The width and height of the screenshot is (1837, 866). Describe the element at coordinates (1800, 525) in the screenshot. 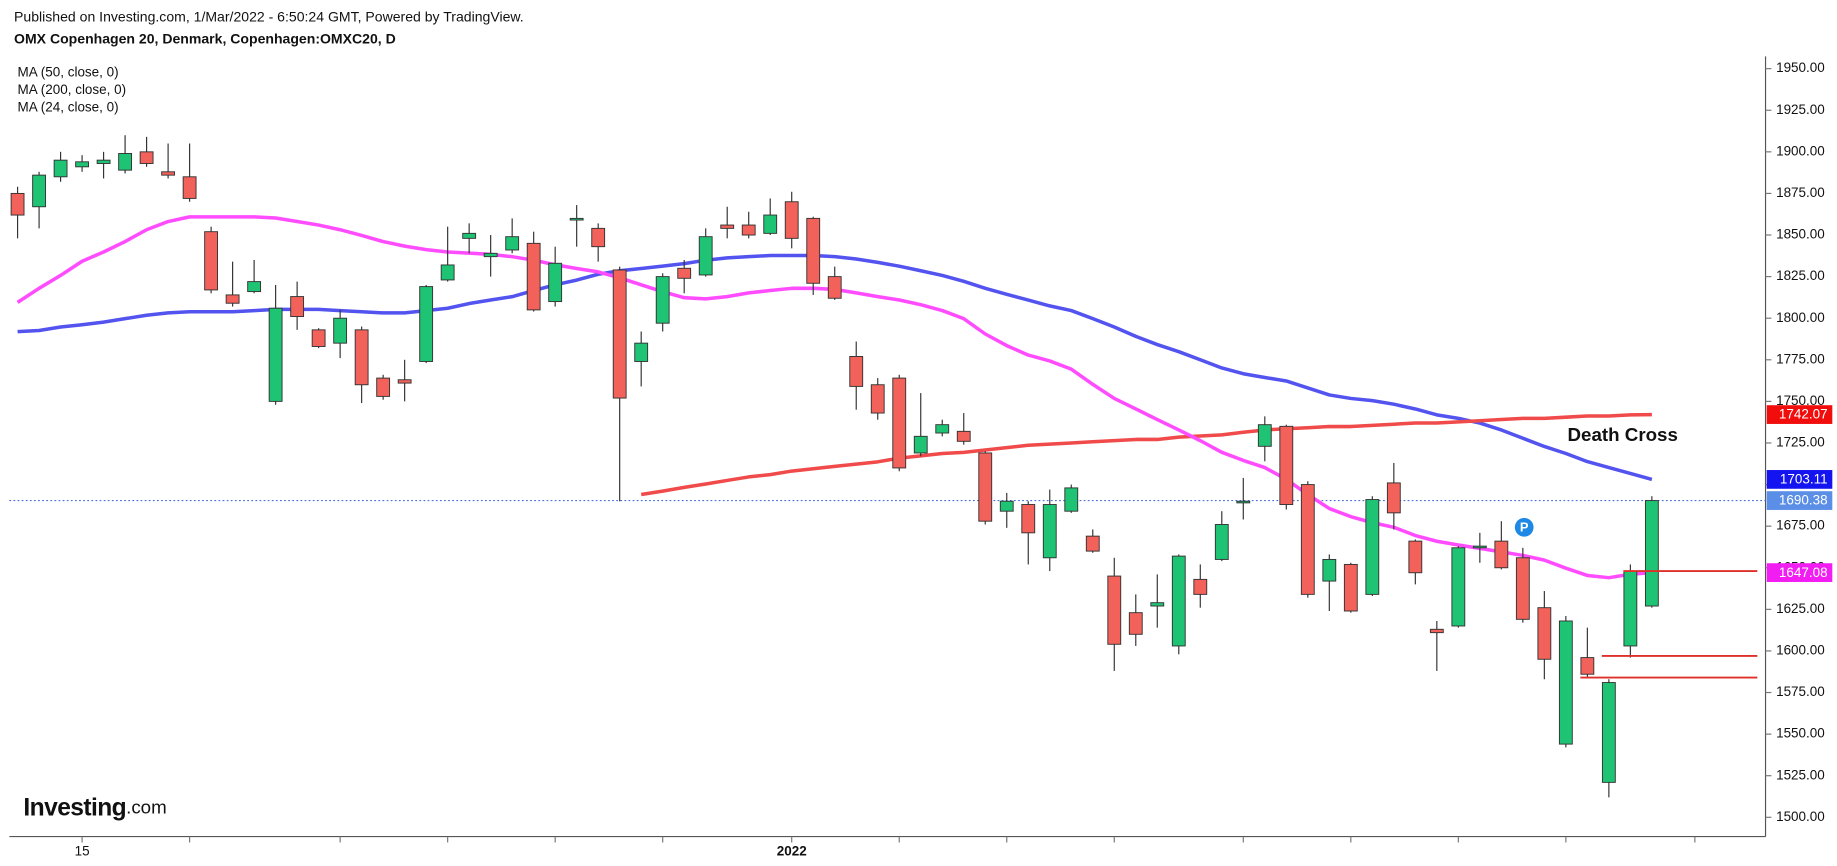

I see `y-tick-label: 1675.00` at that location.